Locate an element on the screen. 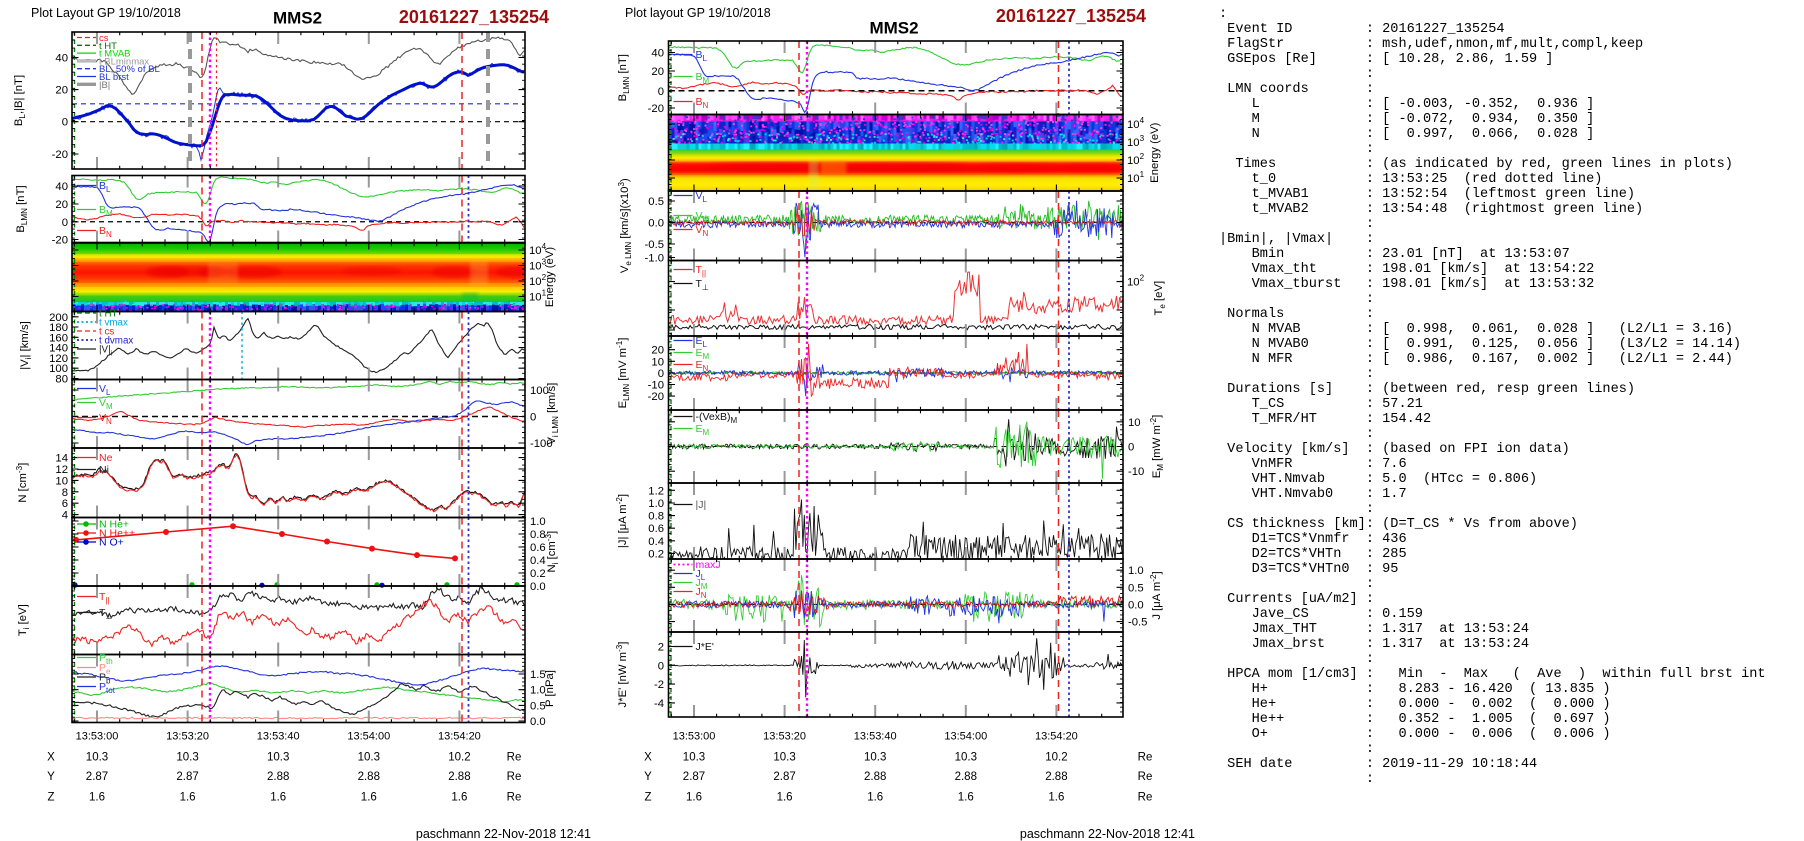 This screenshot has height=841, width=1804. svg-text: X is located at coordinates (648, 758).